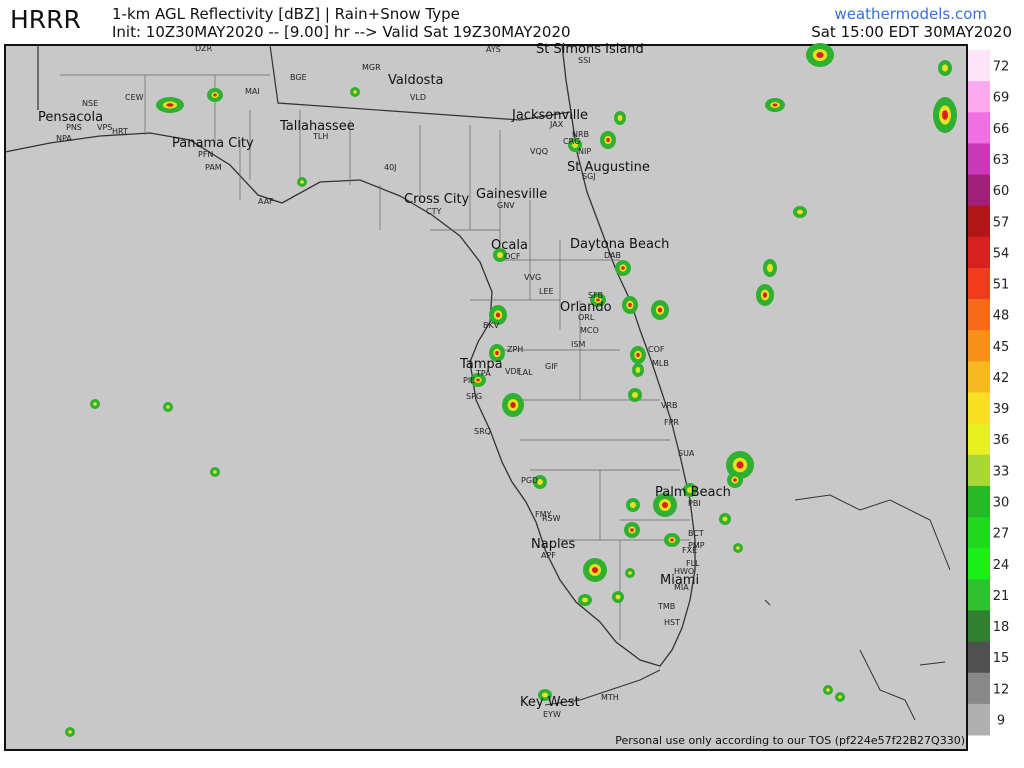  I want to click on station-label: TPA, so click(483, 373).